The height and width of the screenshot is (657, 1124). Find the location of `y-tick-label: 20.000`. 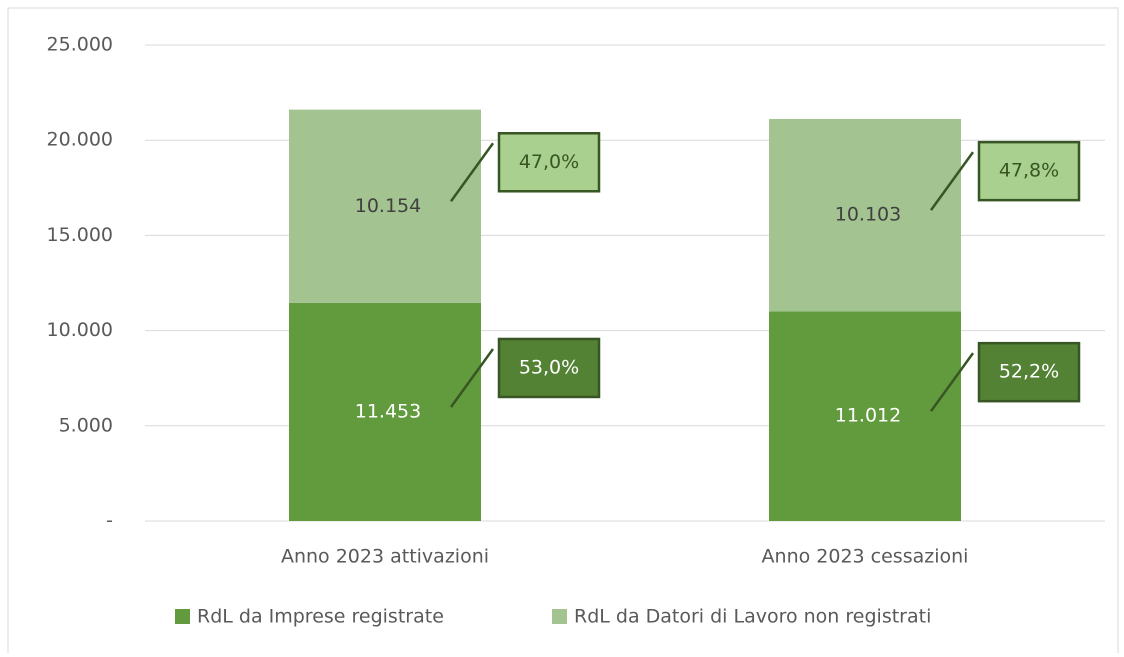

y-tick-label: 20.000 is located at coordinates (80, 140).